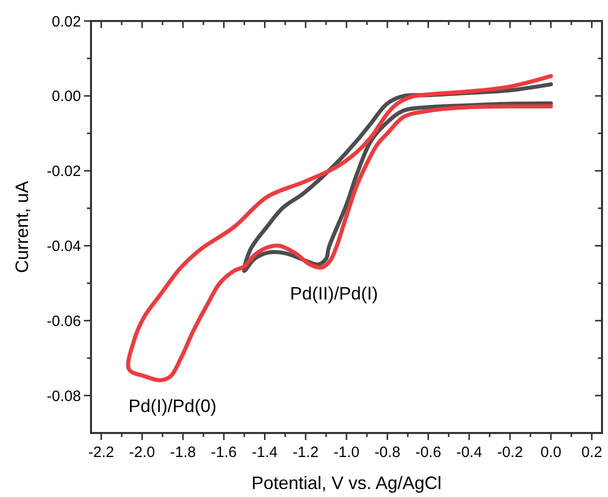 The width and height of the screenshot is (608, 497). I want to click on x-axis-title: Potential, V vs. Ag/AgCl, so click(346, 483).